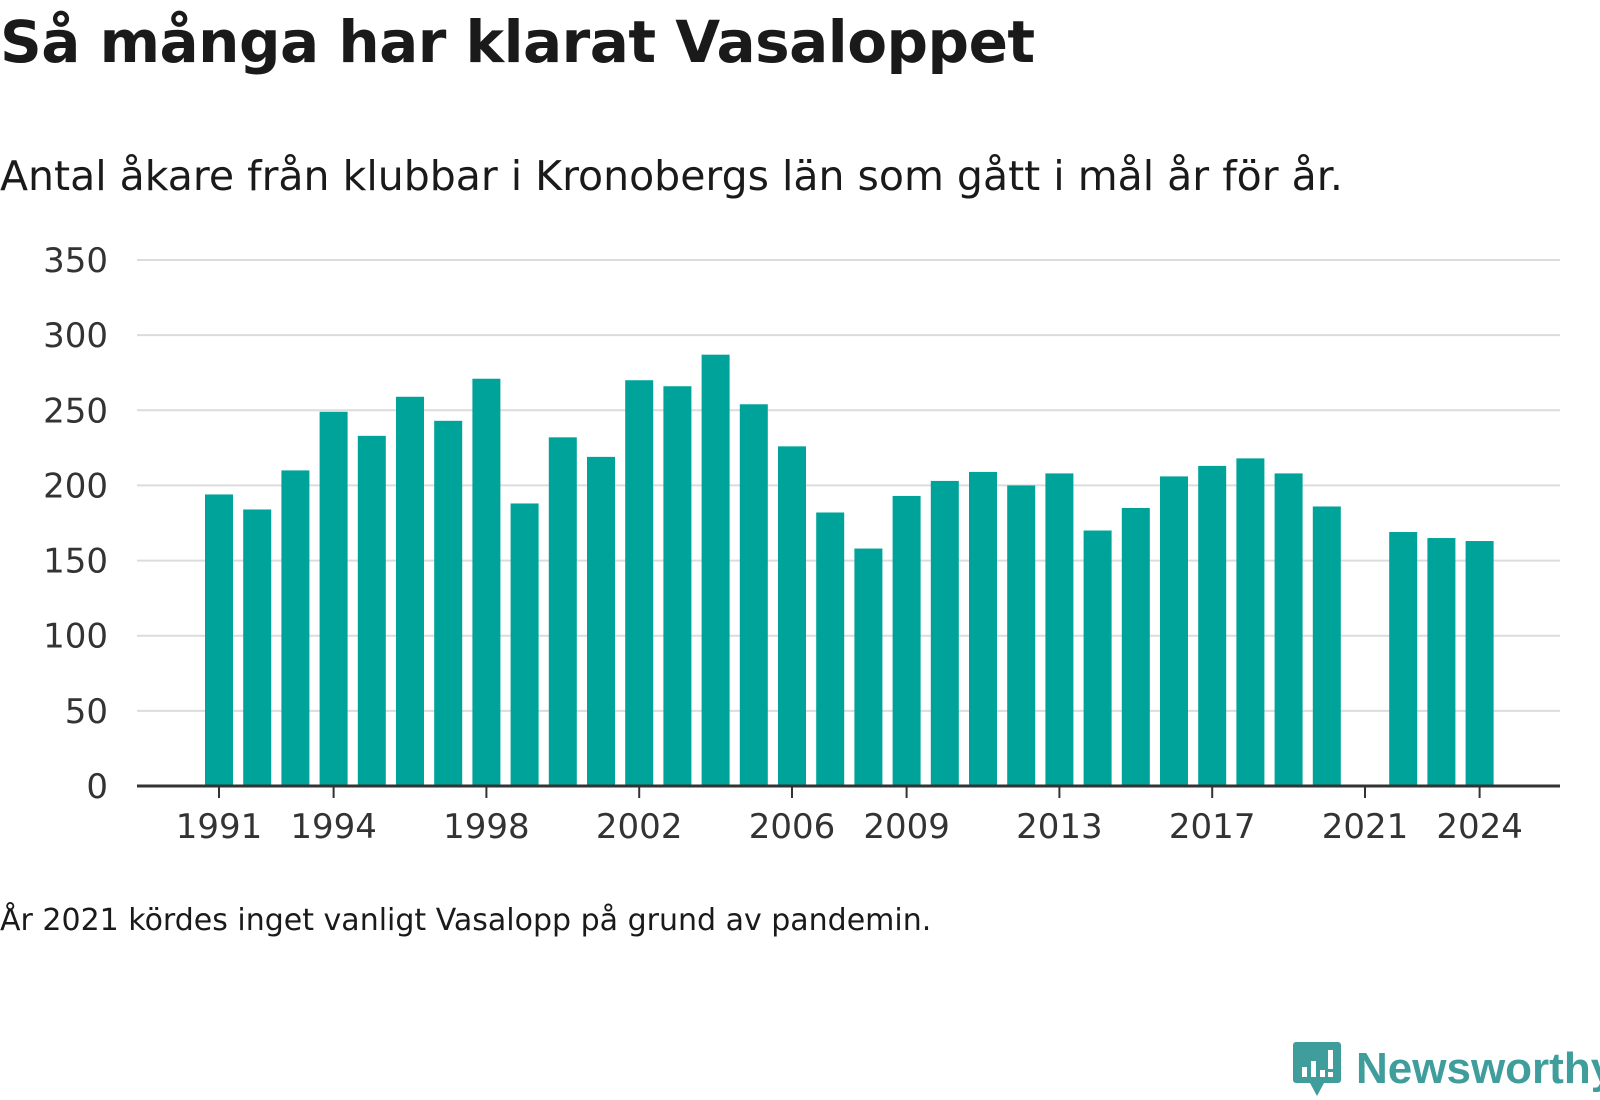 The width and height of the screenshot is (1600, 1100). I want to click on x-tick-label-1998: 1998, so click(486, 827).